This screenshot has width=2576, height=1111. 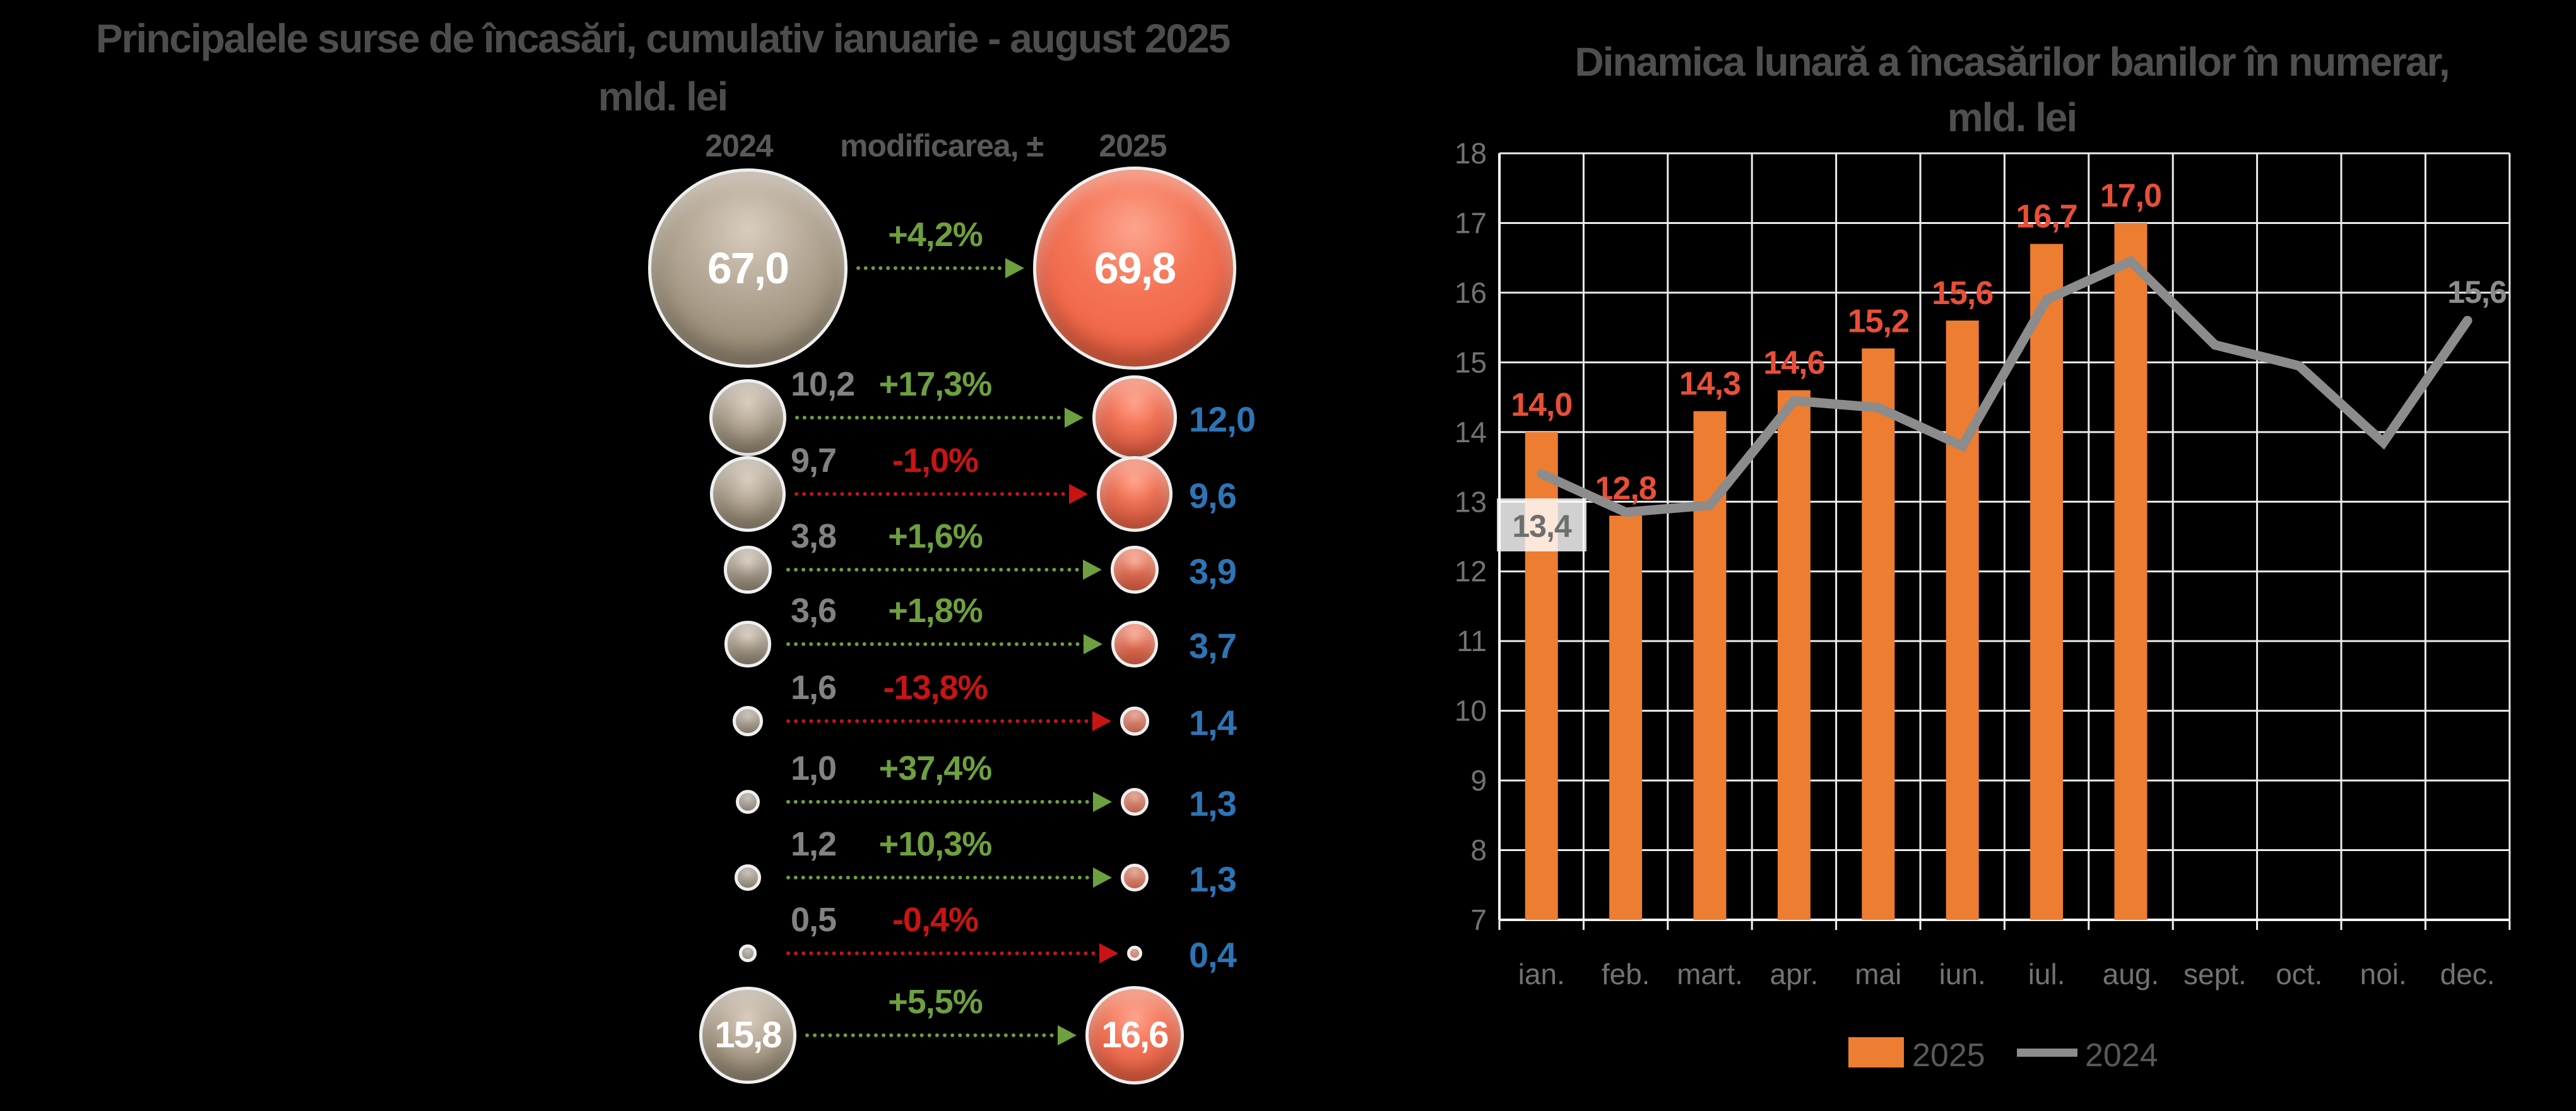 I want to click on bar-2025-mai, so click(x=1879, y=634).